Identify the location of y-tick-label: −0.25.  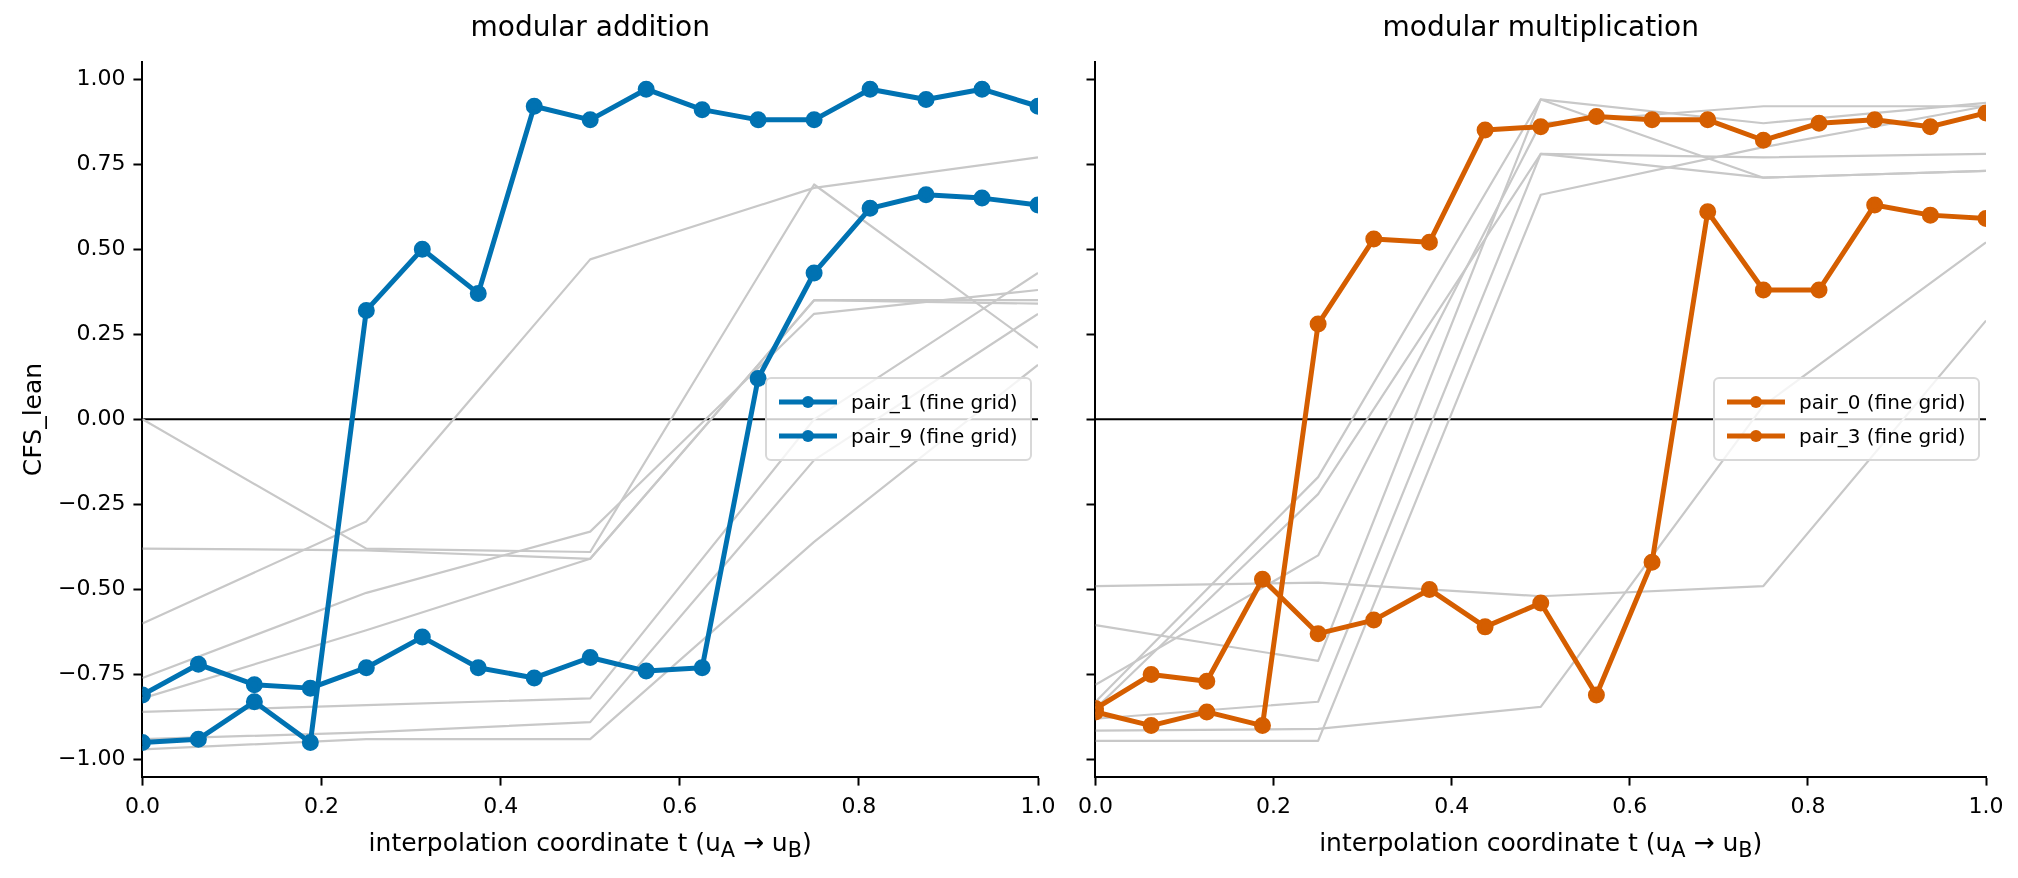
(92, 503).